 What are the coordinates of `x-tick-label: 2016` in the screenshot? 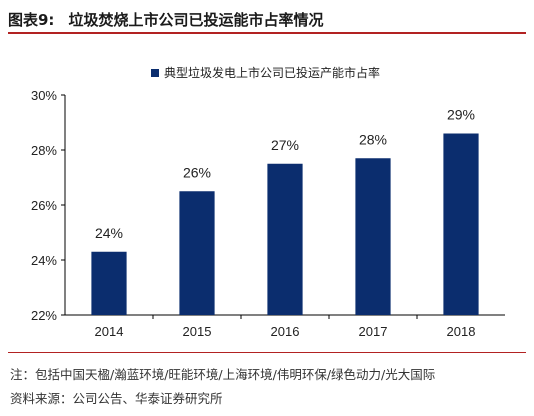 It's located at (285, 331).